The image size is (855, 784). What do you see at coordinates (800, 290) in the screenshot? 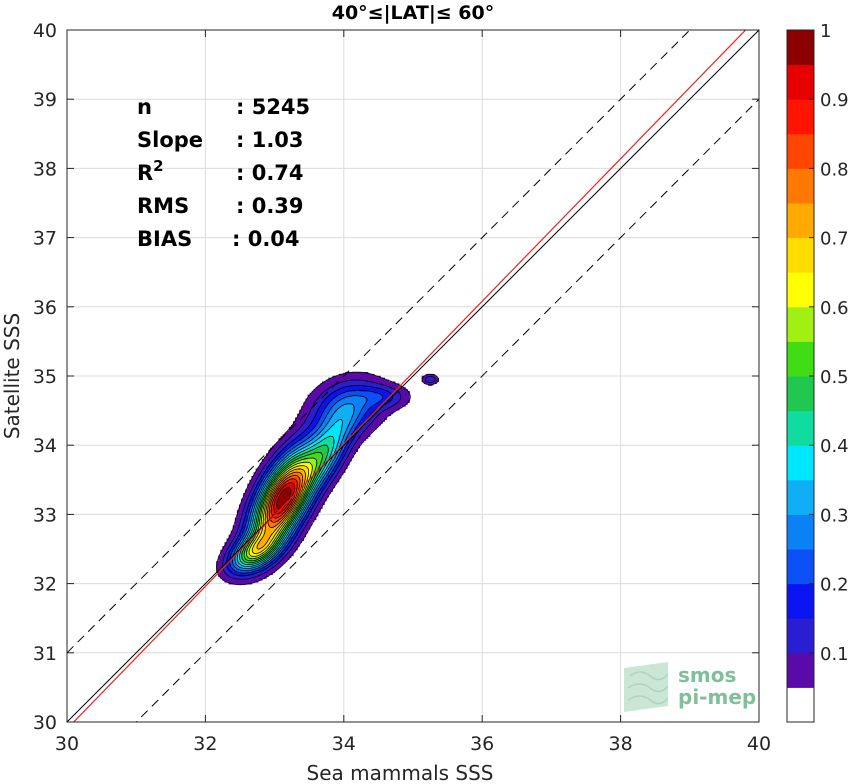
I see `colorbar-segment` at bounding box center [800, 290].